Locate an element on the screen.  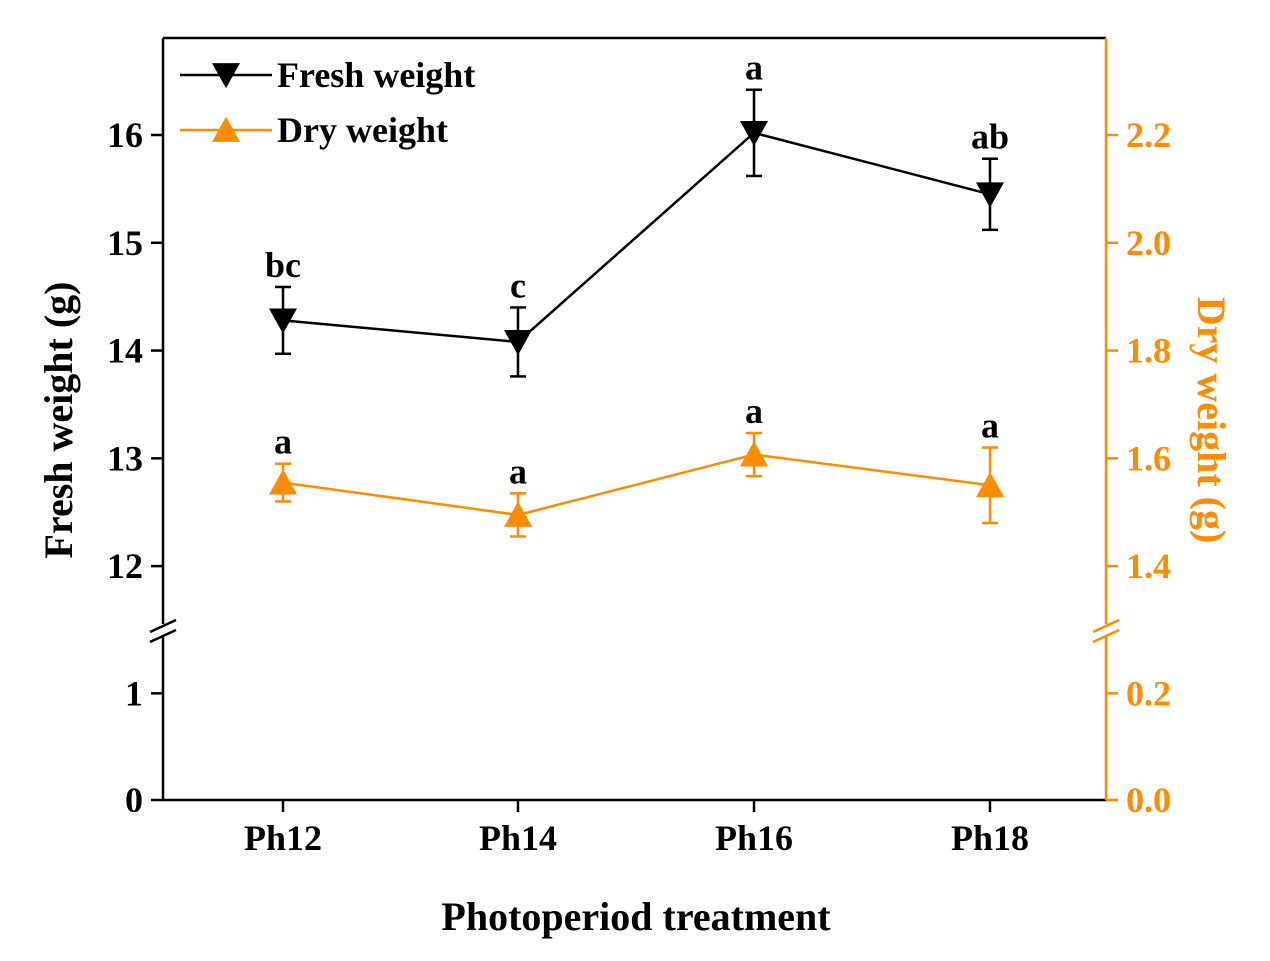
left-tick-label: 16 is located at coordinates (125, 135).